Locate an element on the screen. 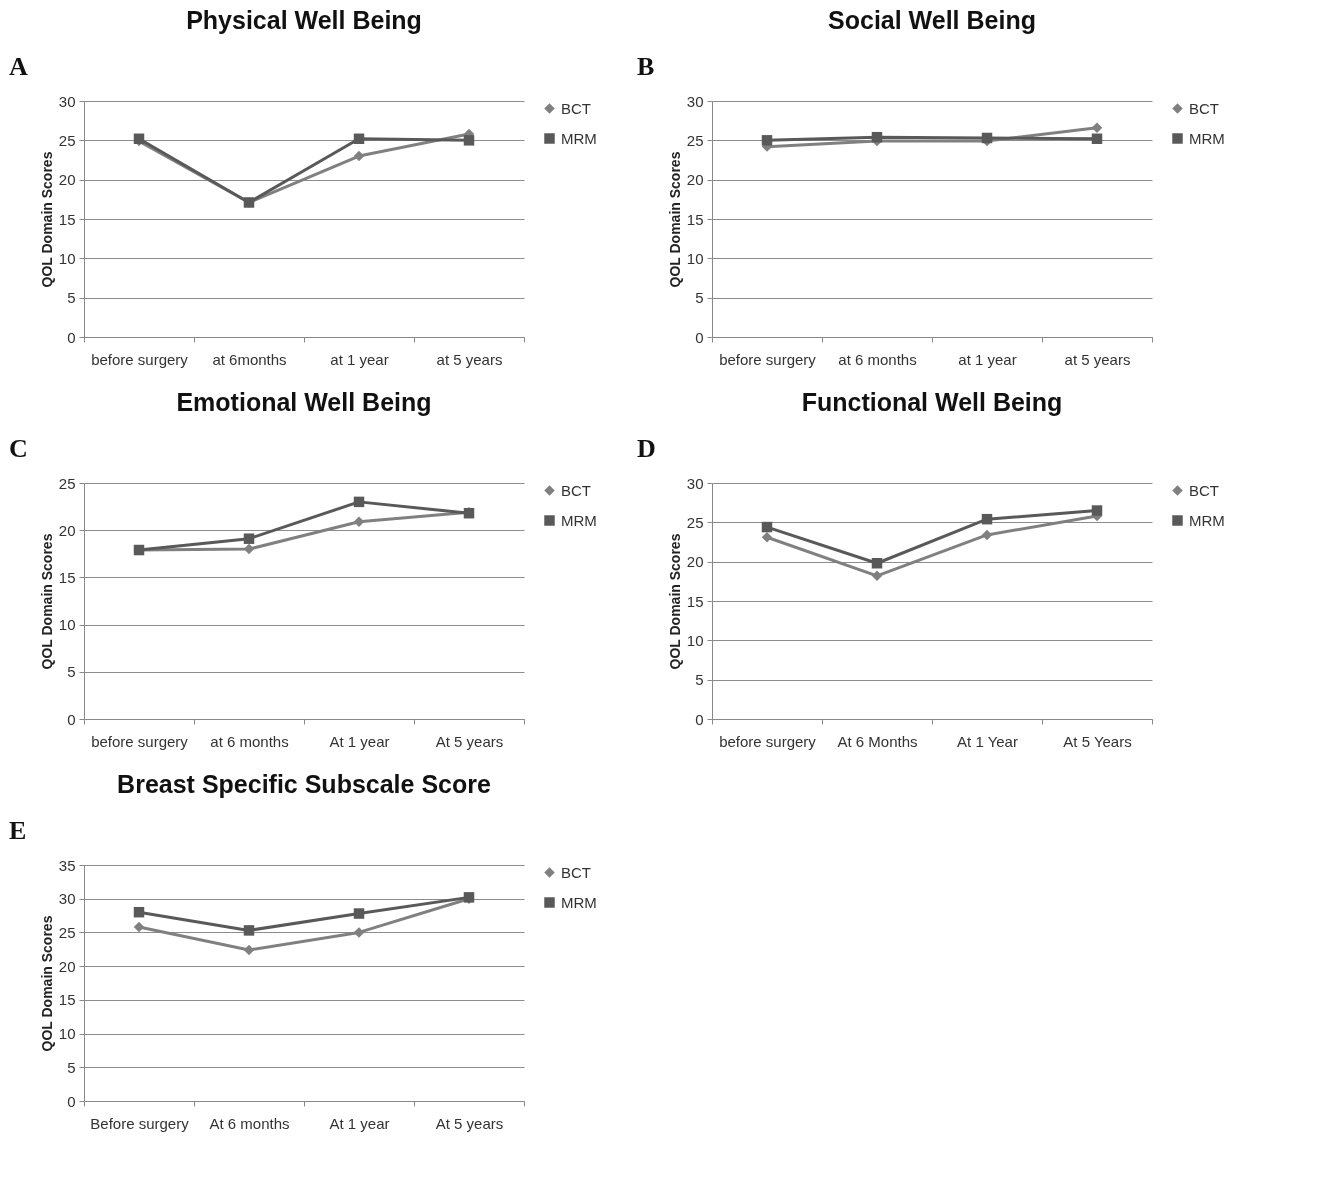 This screenshot has height=1201, width=1318. x-tick-label: At 1 Year is located at coordinates (987, 741).